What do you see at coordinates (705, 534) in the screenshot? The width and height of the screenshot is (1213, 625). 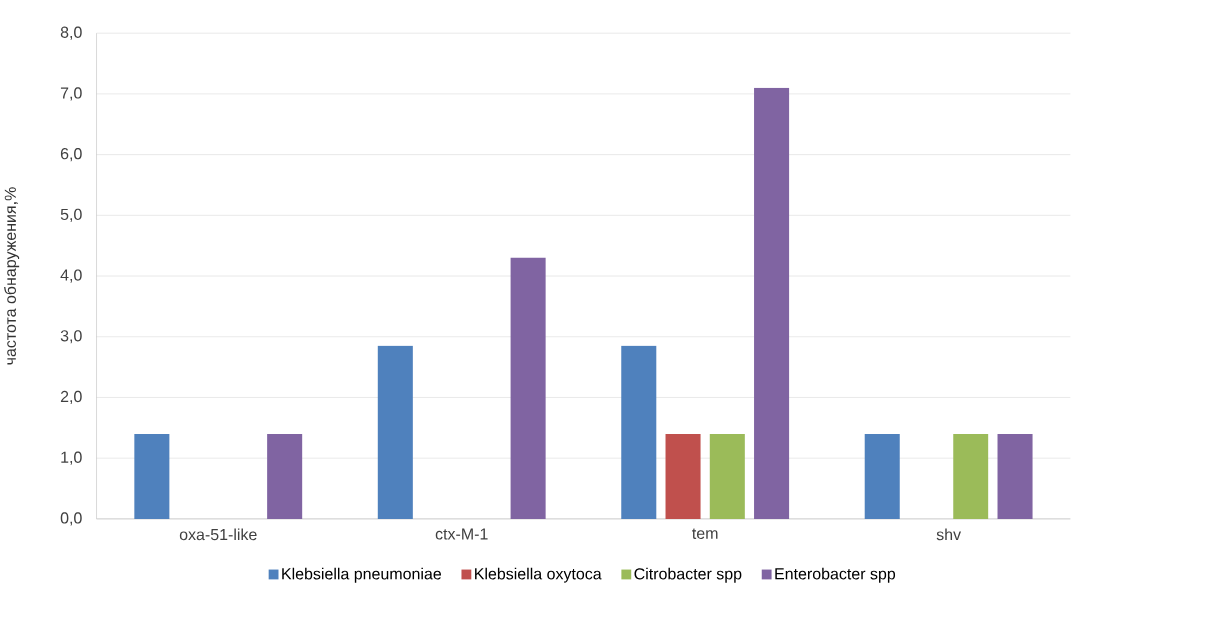 I see `x-tick-label: tem` at bounding box center [705, 534].